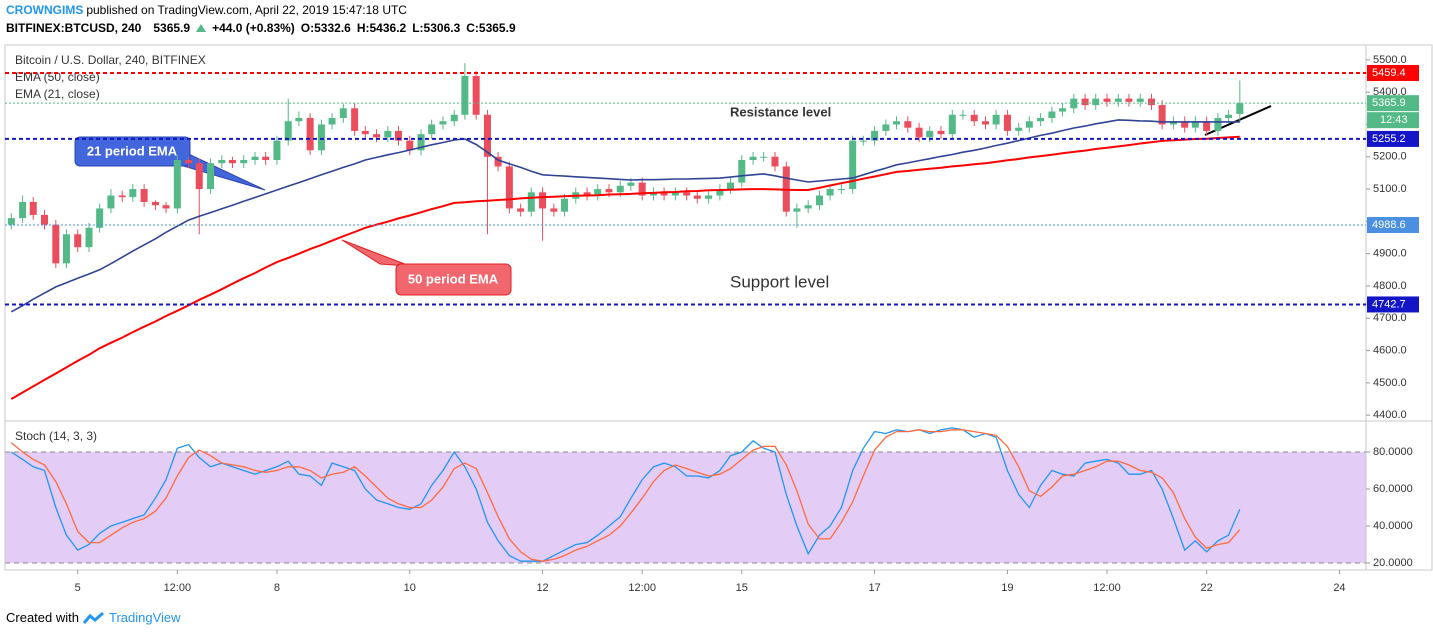 This screenshot has height=636, width=1433. What do you see at coordinates (325, 28) in the screenshot?
I see `open: O:5332.6` at bounding box center [325, 28].